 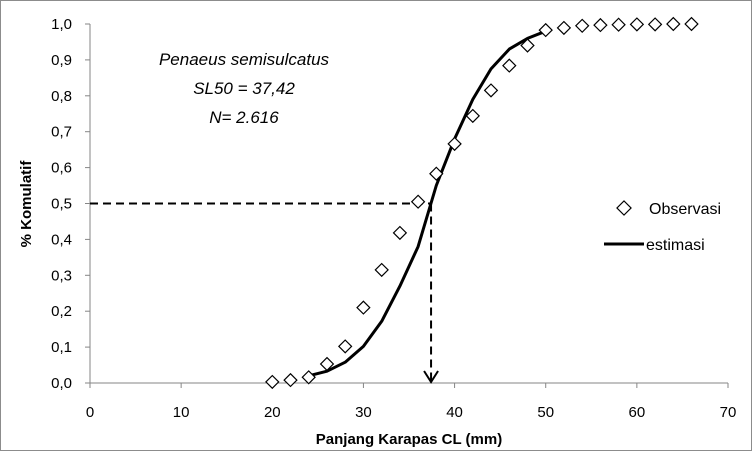 What do you see at coordinates (454, 412) in the screenshot?
I see `x-tick-label: 40` at bounding box center [454, 412].